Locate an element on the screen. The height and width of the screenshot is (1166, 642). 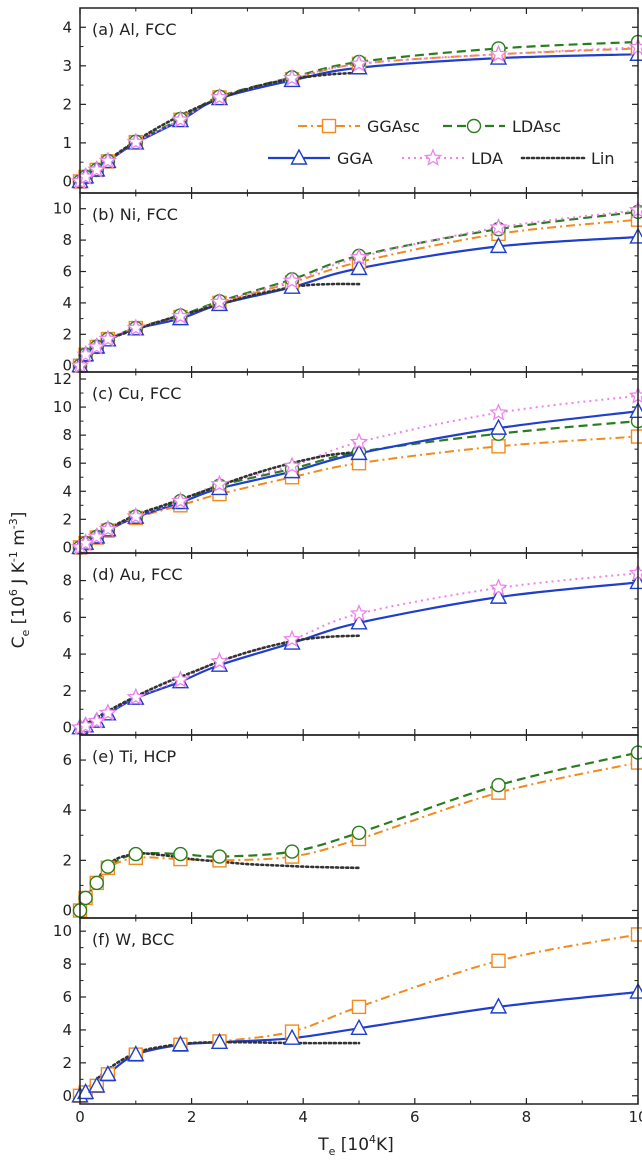
panel-2: 0 2 4 6 8 10 (b) Ni, FCC is located at coordinates (347, 283).